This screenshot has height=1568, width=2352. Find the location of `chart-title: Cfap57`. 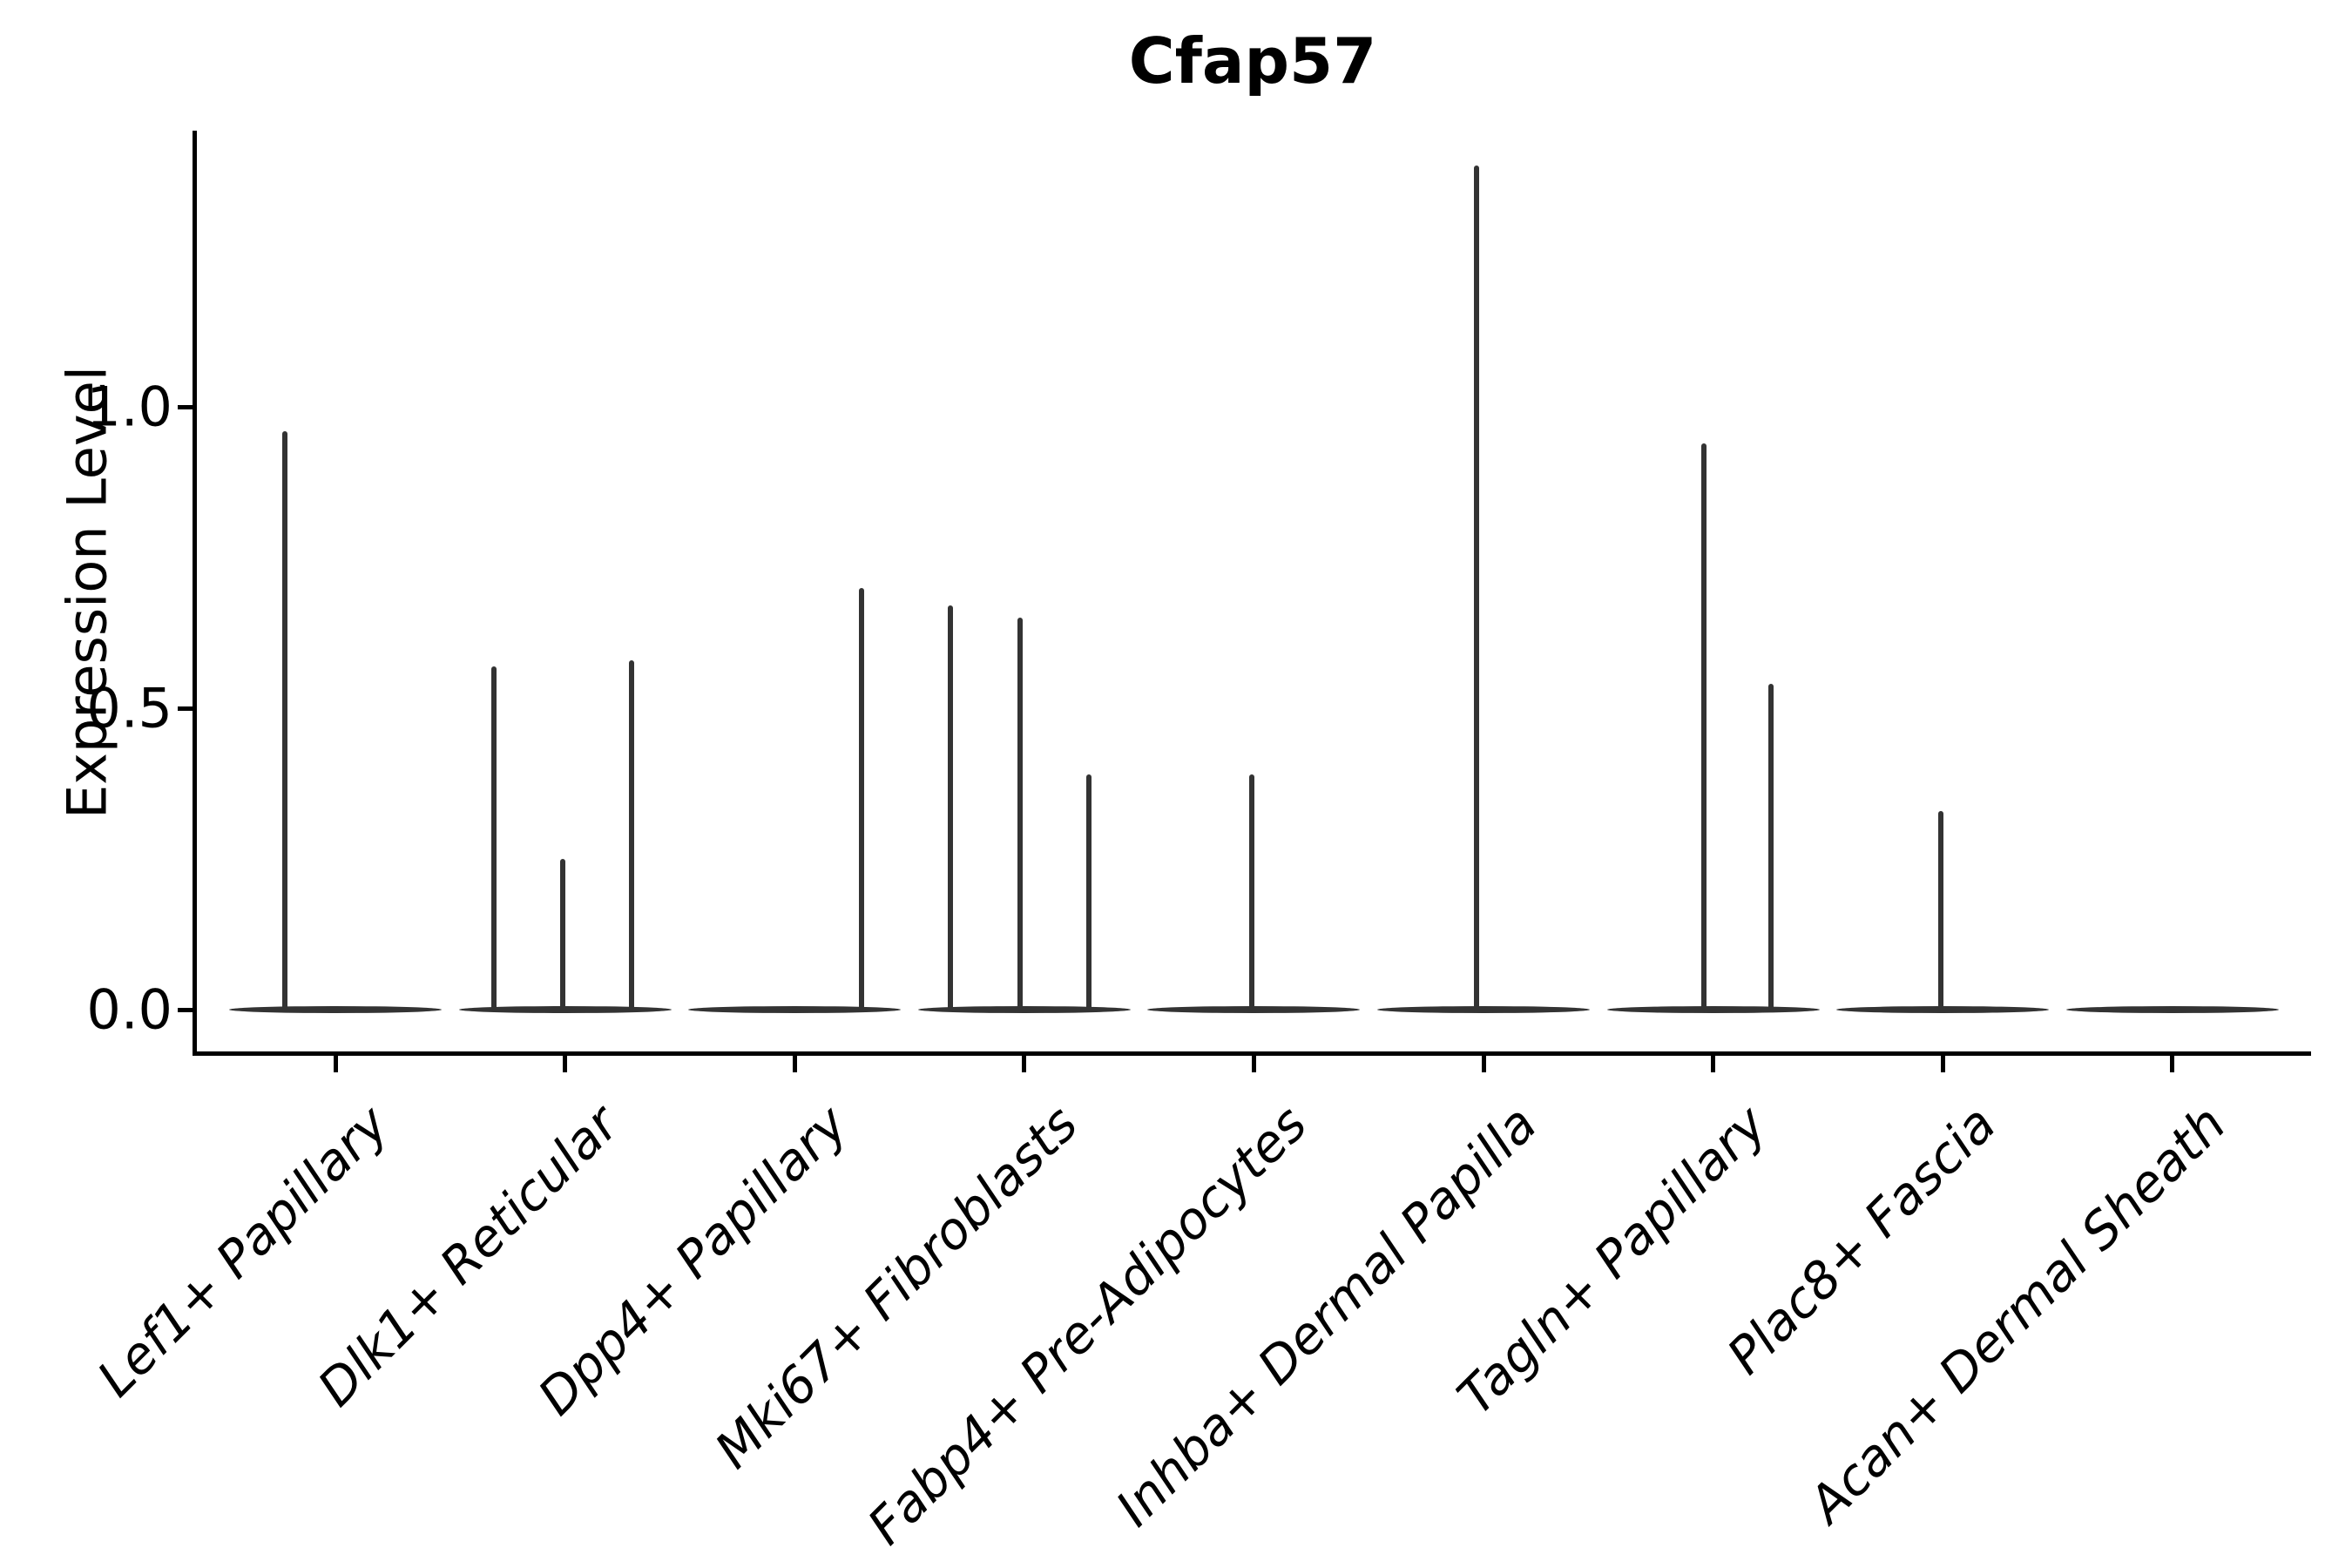

chart-title: Cfap57 is located at coordinates (1252, 61).